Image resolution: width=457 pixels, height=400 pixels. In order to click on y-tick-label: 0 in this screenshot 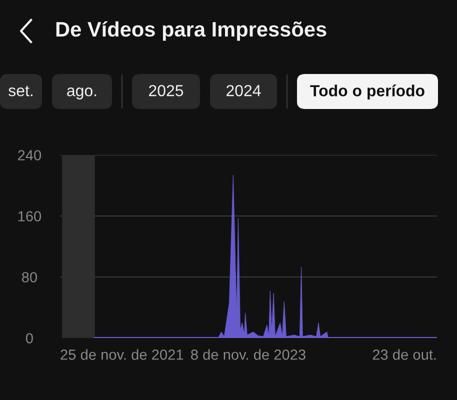, I will do `click(29, 338)`.